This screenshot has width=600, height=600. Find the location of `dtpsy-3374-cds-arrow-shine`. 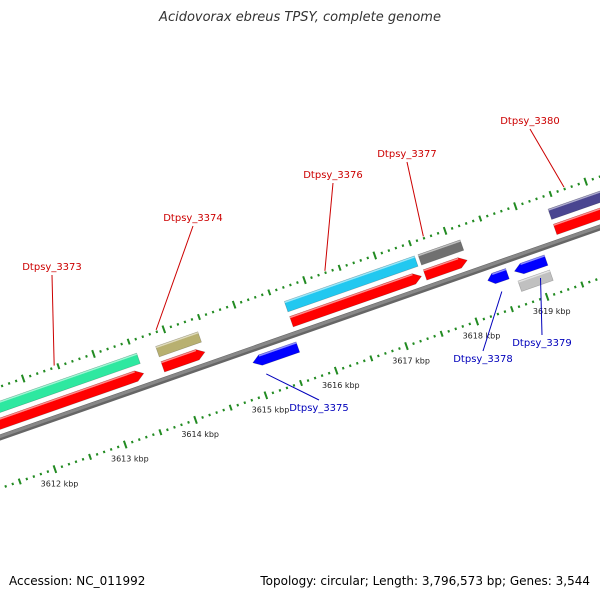

dtpsy-3374-cds-arrow-shine is located at coordinates (178, 356).